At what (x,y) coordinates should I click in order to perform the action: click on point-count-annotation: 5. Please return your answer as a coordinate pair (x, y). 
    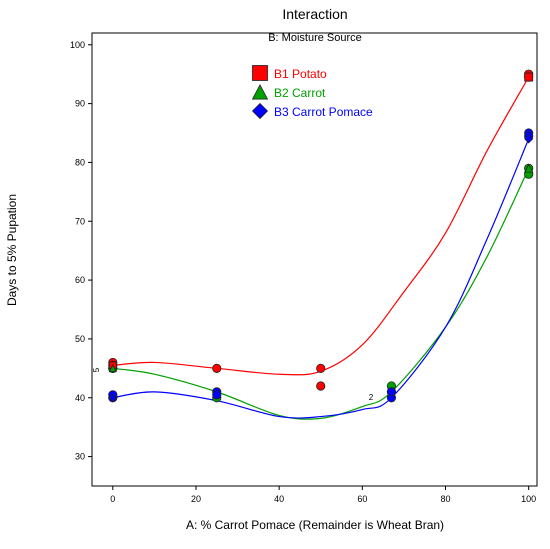
    Looking at the image, I should click on (96, 369).